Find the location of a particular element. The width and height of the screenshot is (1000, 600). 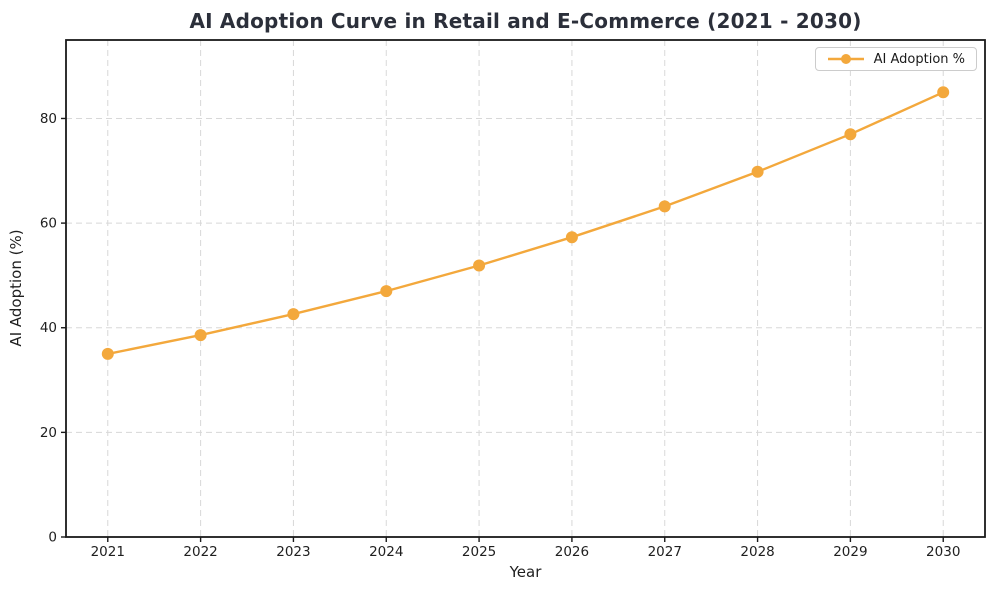

legend-marker-icon is located at coordinates (845, 59).